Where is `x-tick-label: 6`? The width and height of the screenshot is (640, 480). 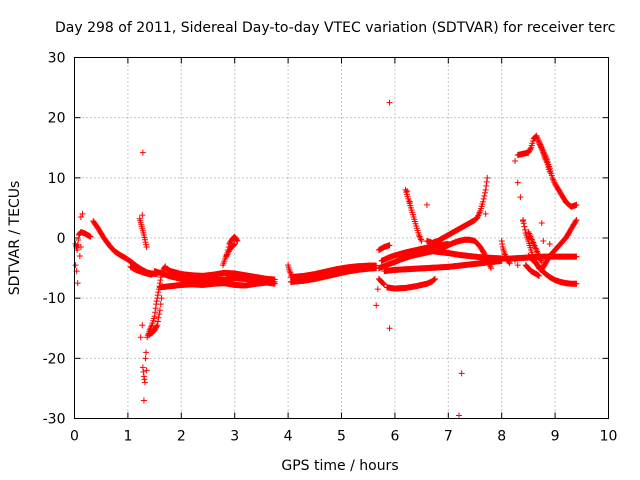 x-tick-label: 6 is located at coordinates (394, 437).